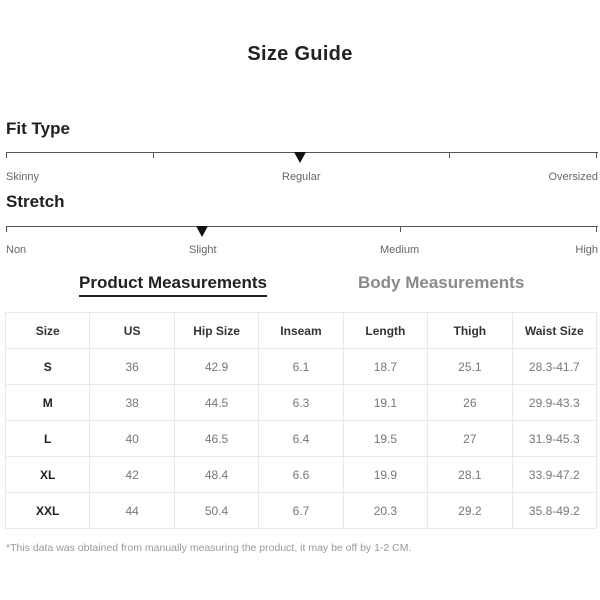 This screenshot has width=600, height=600. I want to click on table-cell: 44, so click(132, 510).